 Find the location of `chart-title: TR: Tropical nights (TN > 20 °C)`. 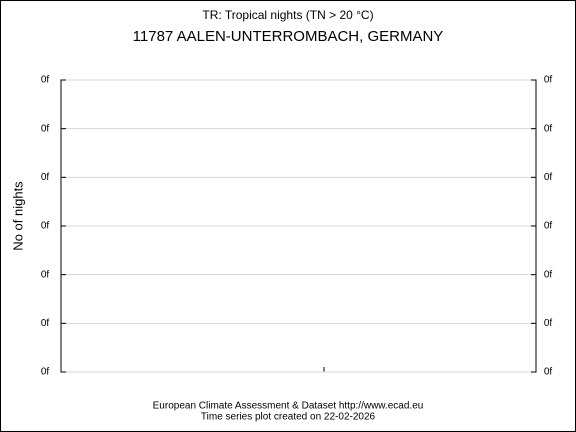

chart-title: TR: Tropical nights (TN > 20 °C) is located at coordinates (287, 15).